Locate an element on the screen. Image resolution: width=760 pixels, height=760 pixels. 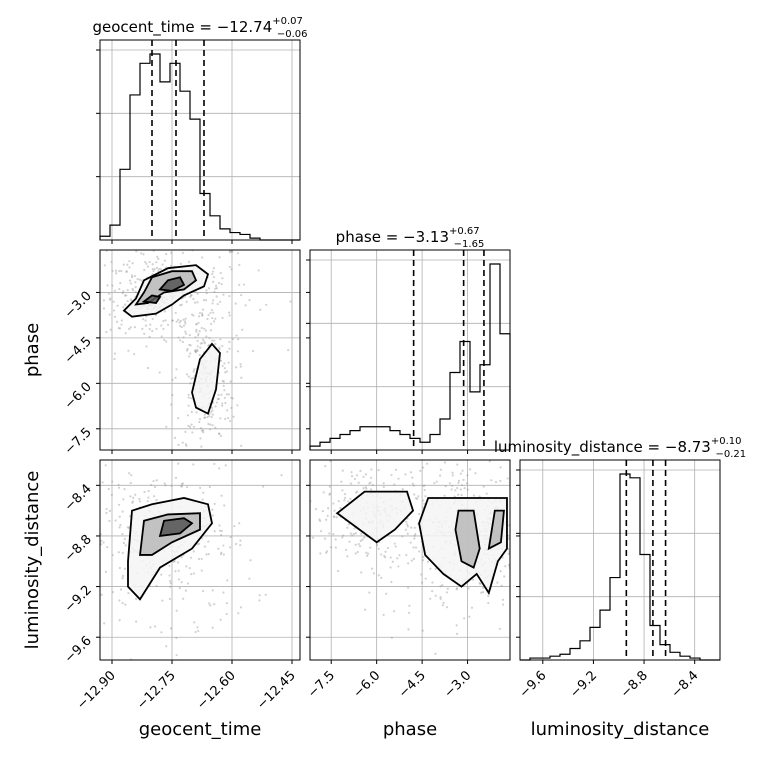
contour-inner is located at coordinates (176, 527).